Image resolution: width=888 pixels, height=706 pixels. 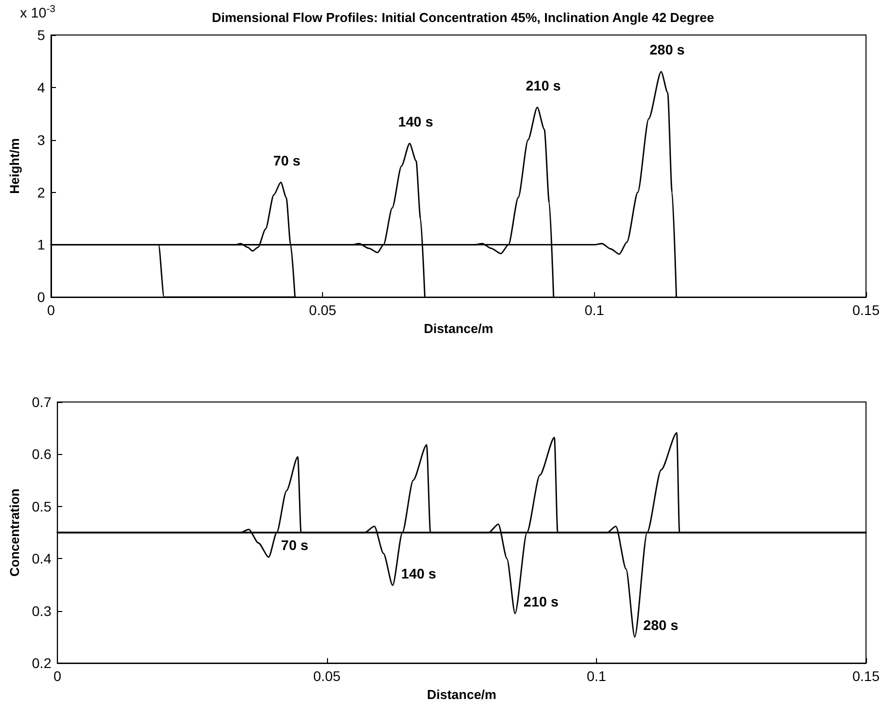 I want to click on y-tick-label: 1, so click(x=41, y=244).